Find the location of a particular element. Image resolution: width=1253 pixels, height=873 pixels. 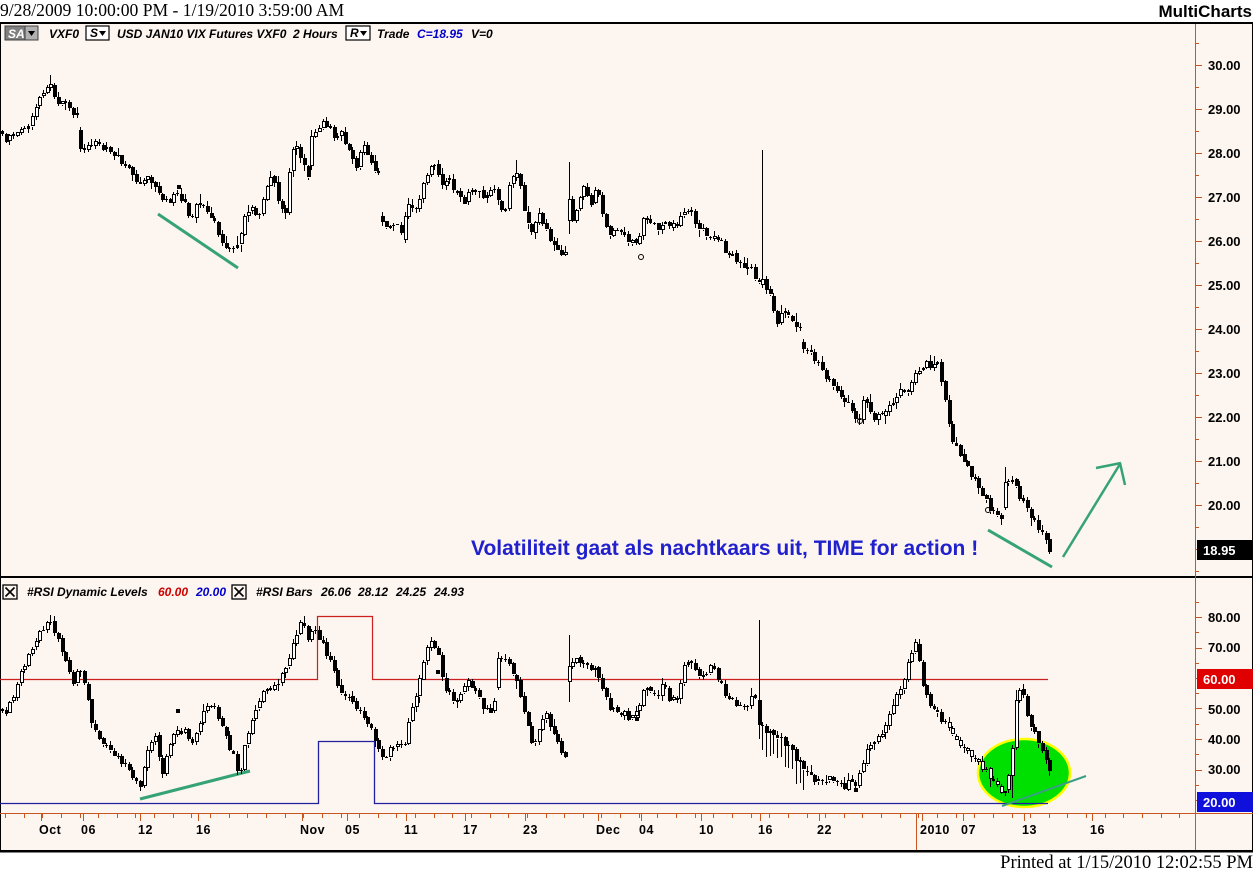

svg-text: 25.00 is located at coordinates (1224, 285).